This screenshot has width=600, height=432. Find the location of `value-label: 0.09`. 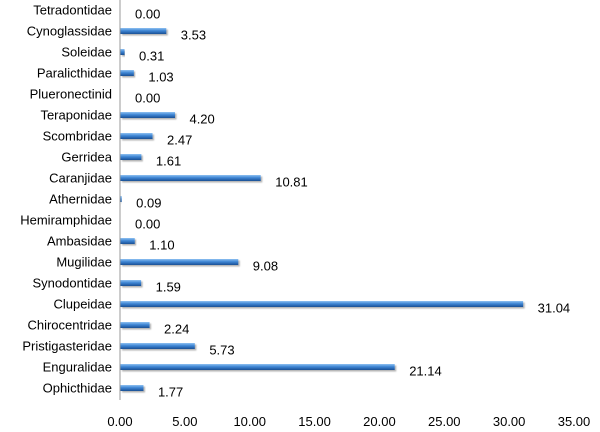

value-label: 0.09 is located at coordinates (148, 203).